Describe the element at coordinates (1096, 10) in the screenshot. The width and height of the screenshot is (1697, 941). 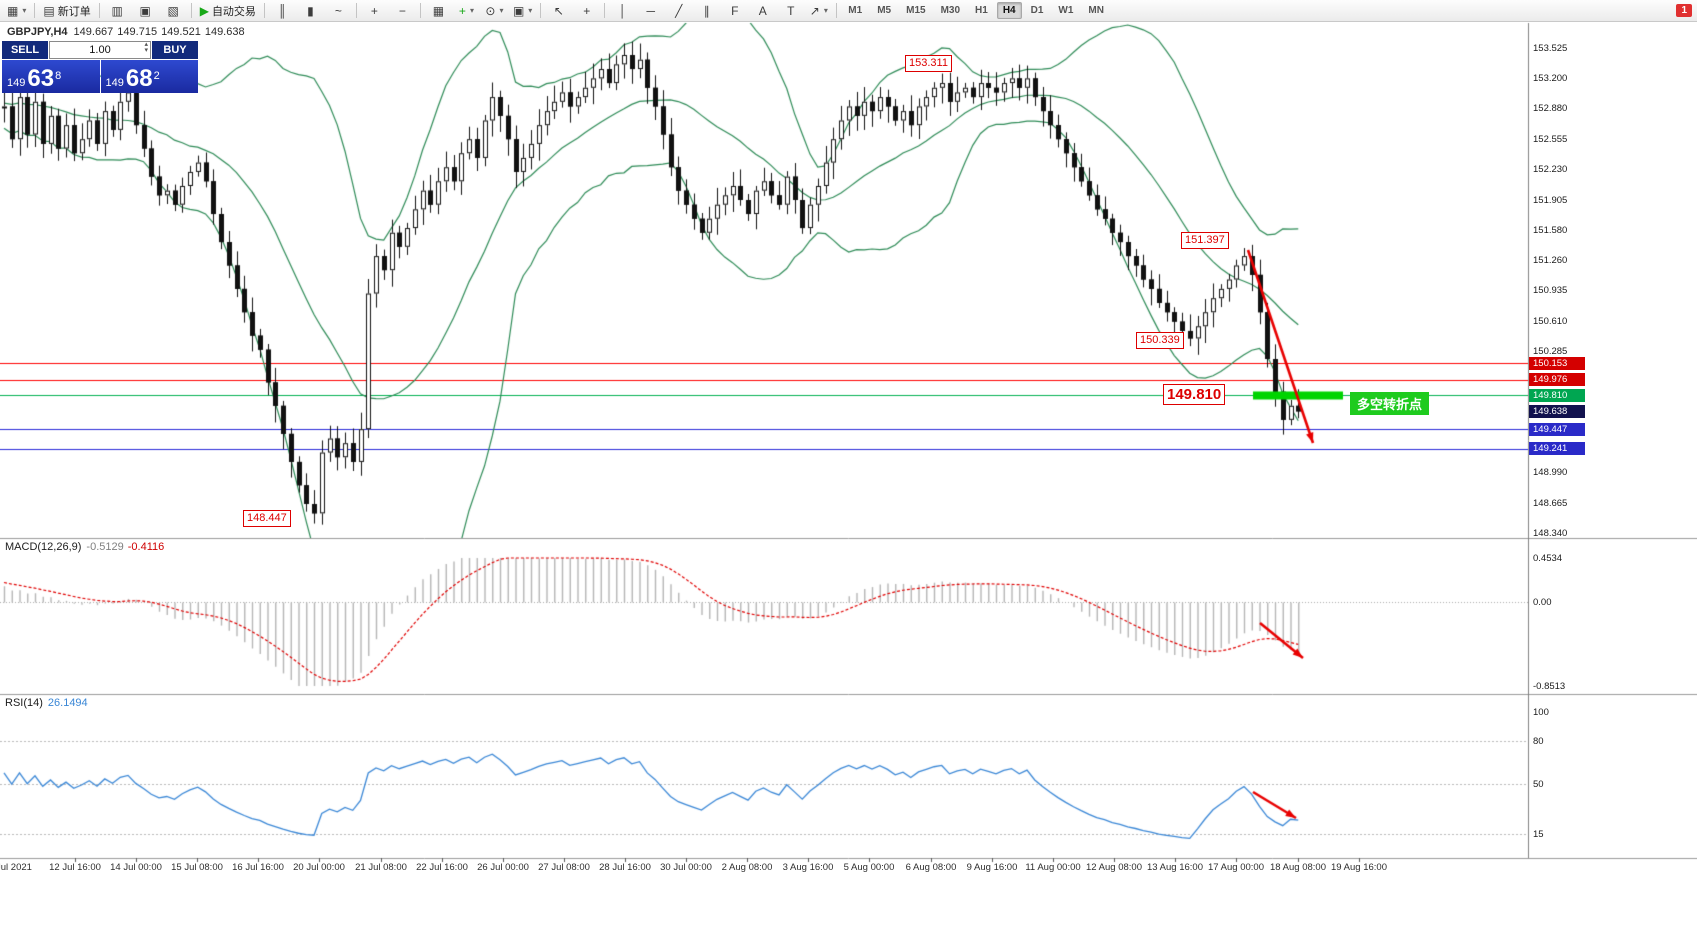
I see `timeframe-mn-button: MN` at that location.